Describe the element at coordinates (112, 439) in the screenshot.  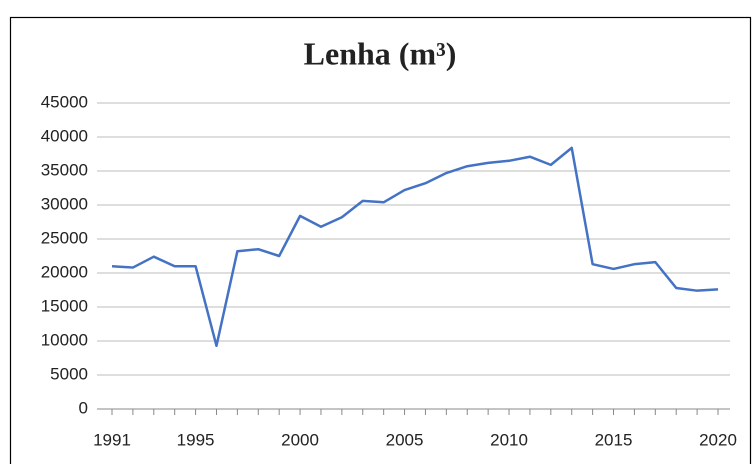
I see `x-tick-label: 1991` at that location.